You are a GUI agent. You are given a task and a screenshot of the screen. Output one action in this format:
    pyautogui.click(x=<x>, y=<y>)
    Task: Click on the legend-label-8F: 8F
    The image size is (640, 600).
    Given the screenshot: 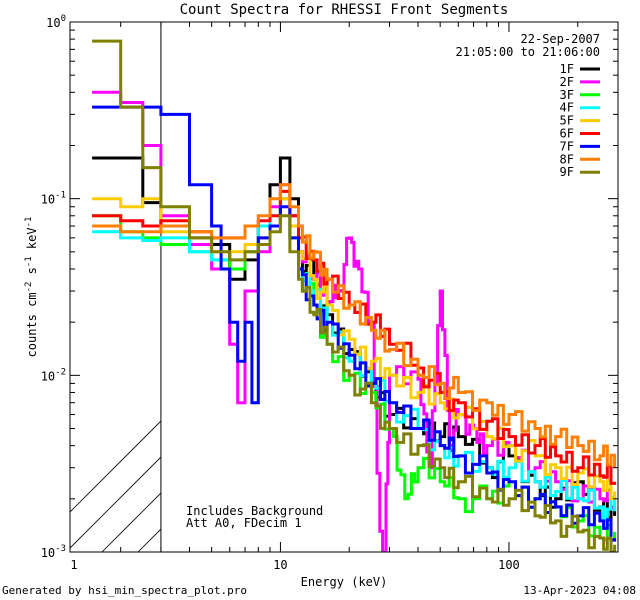 What is the action you would take?
    pyautogui.click(x=567, y=159)
    